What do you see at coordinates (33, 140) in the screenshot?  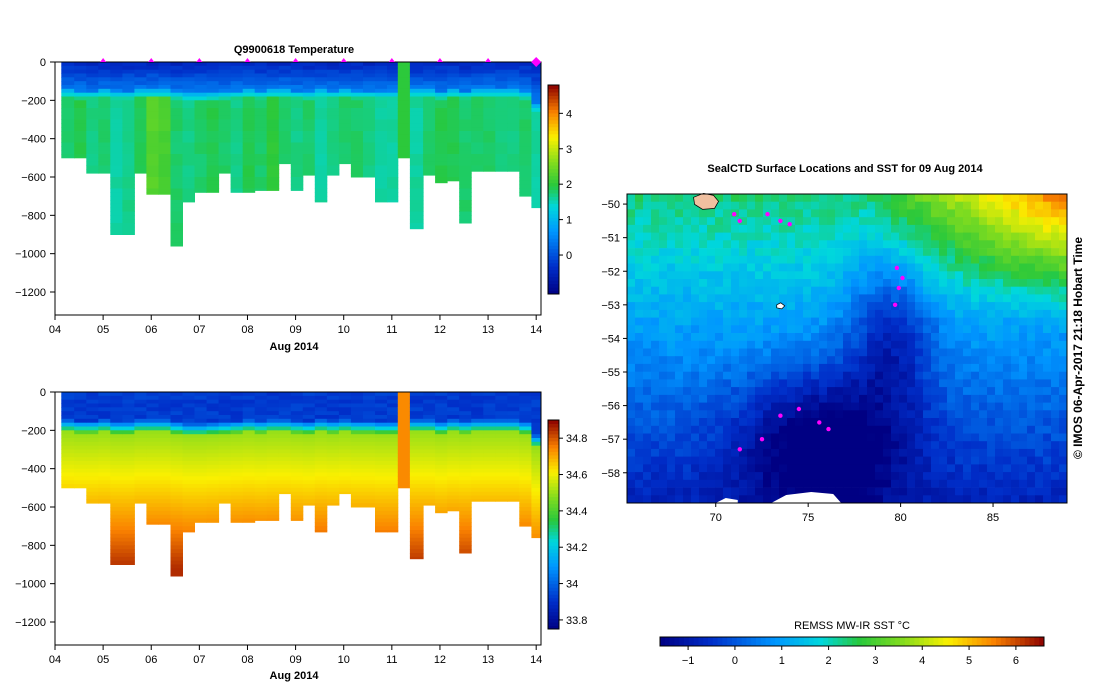 I see `y-tick-label: −400` at bounding box center [33, 140].